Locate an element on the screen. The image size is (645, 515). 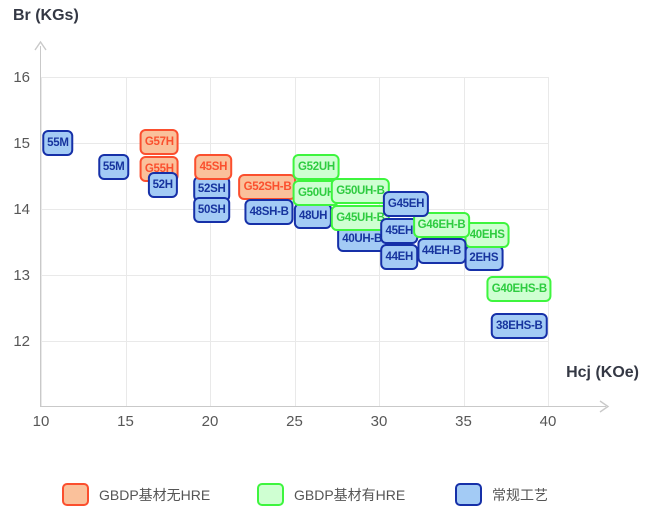
chart-legend: GBDP基材无HRE GBDP基材有HRE 常规工艺 is located at coordinates (322, 495).